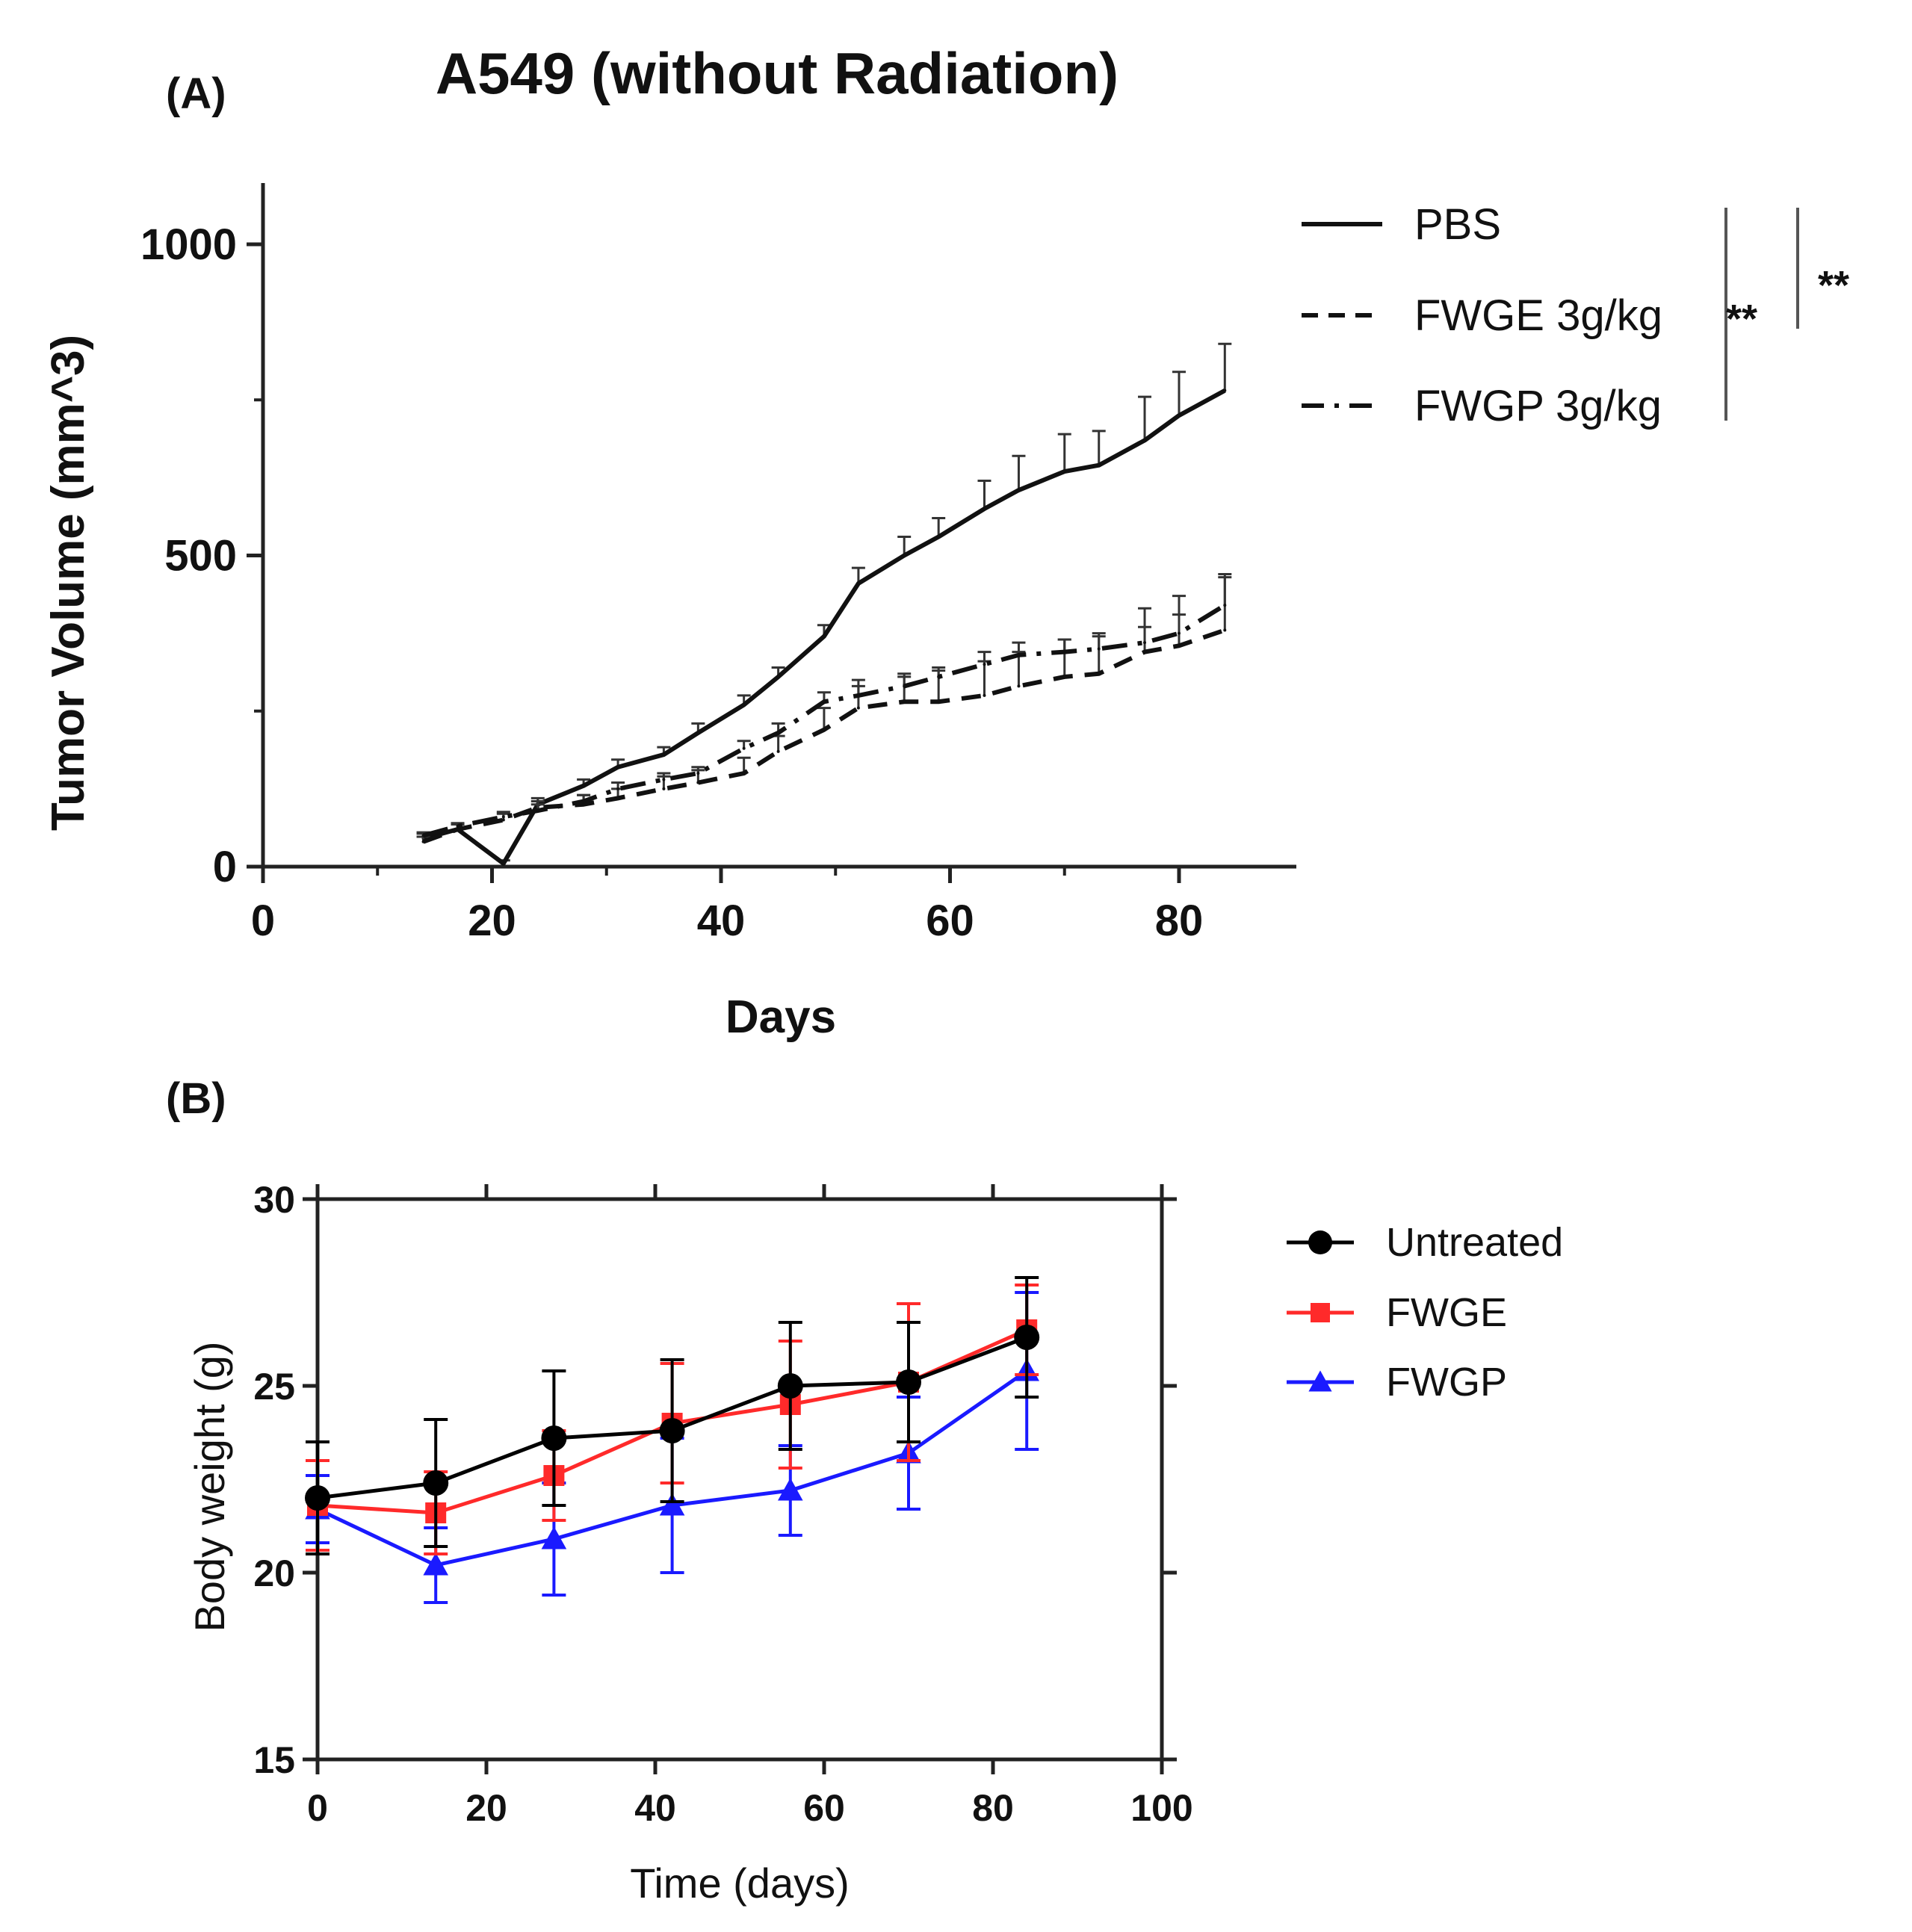 This screenshot has width=1912, height=1932. What do you see at coordinates (1320, 1312) in the screenshot?
I see `marker-square` at bounding box center [1320, 1312].